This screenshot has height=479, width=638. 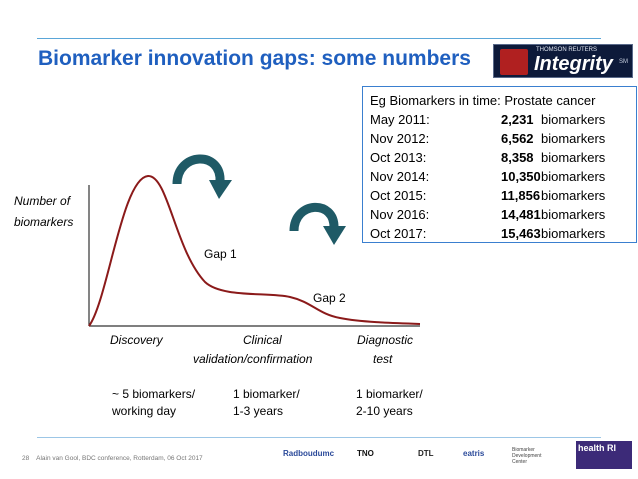 I want to click on infobox-row: Nov 2016: 14,481 biomarkers, so click(x=501, y=216).